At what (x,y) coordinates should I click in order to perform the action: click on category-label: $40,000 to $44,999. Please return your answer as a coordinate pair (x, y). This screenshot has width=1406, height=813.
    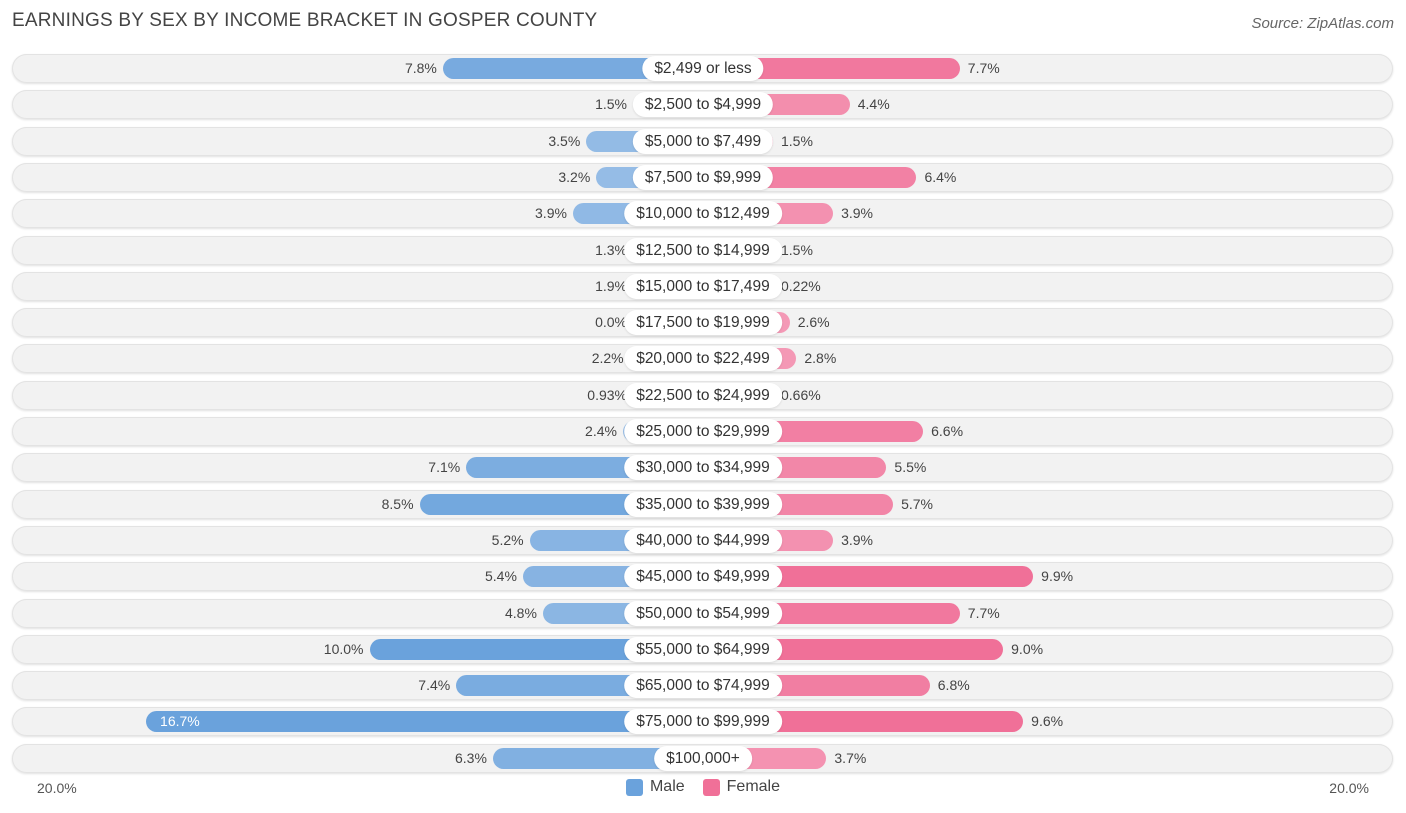
    Looking at the image, I should click on (703, 540).